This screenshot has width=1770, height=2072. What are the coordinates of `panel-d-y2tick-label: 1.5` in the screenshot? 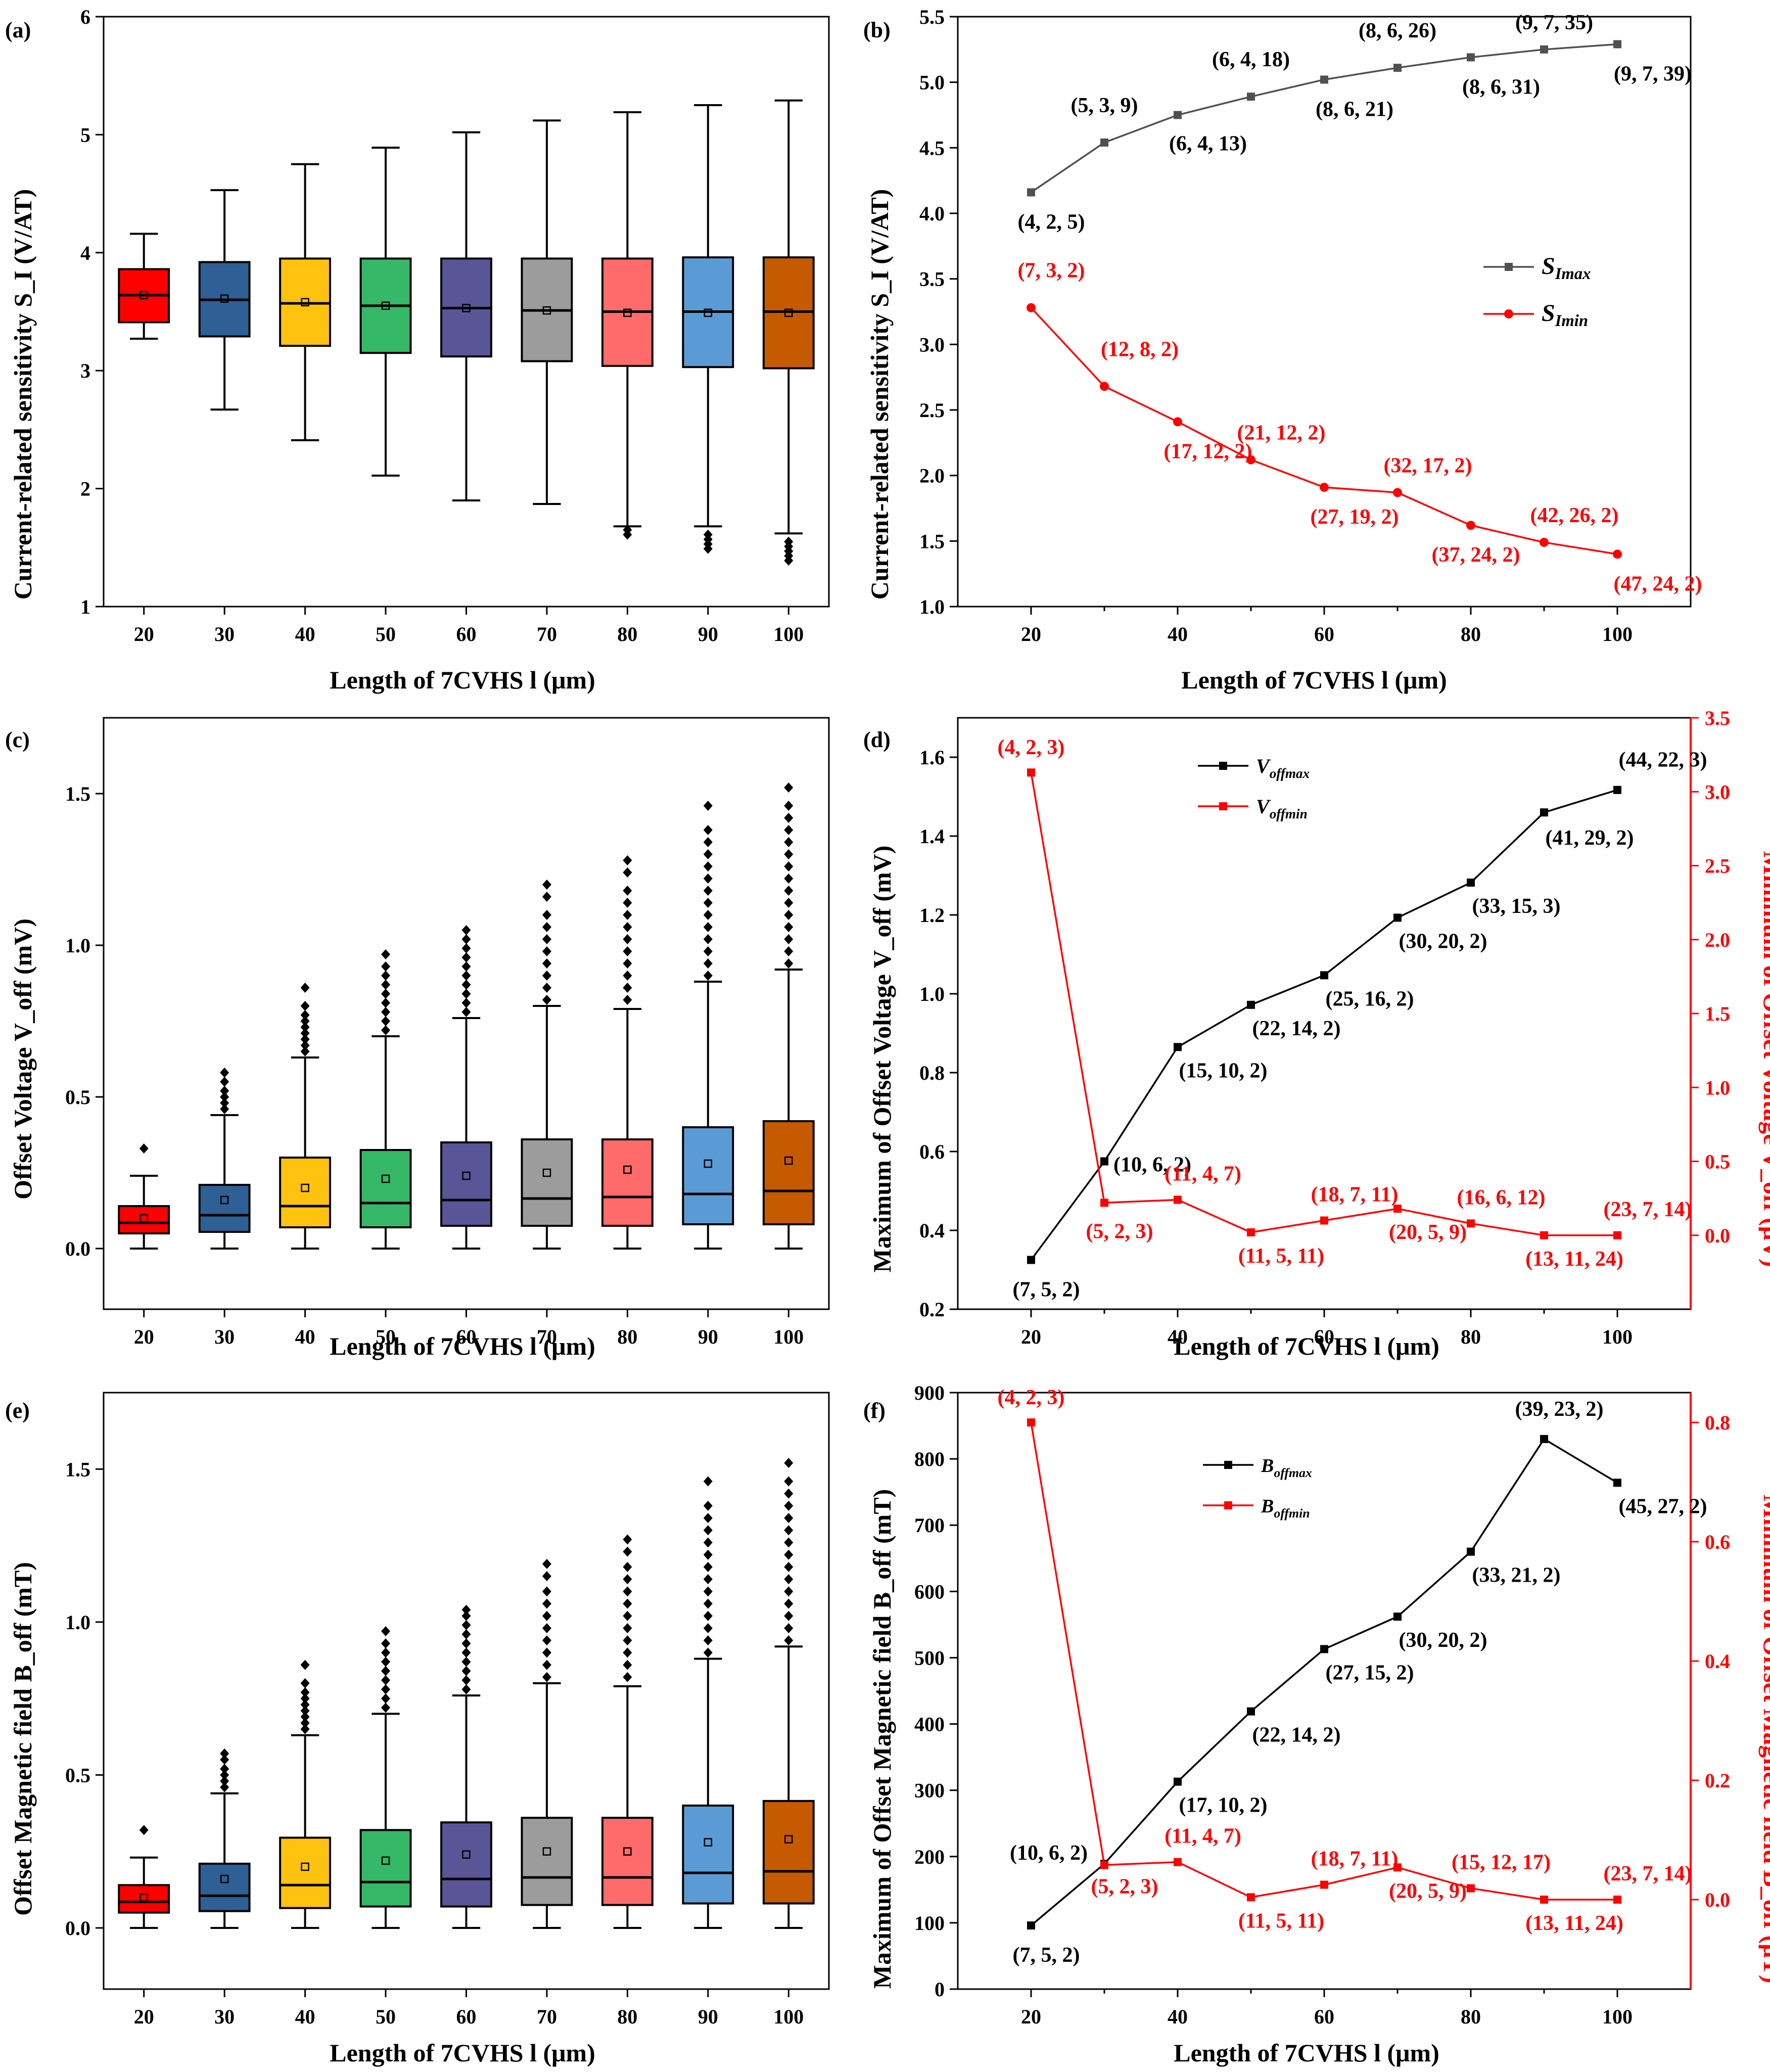 It's located at (1717, 1013).